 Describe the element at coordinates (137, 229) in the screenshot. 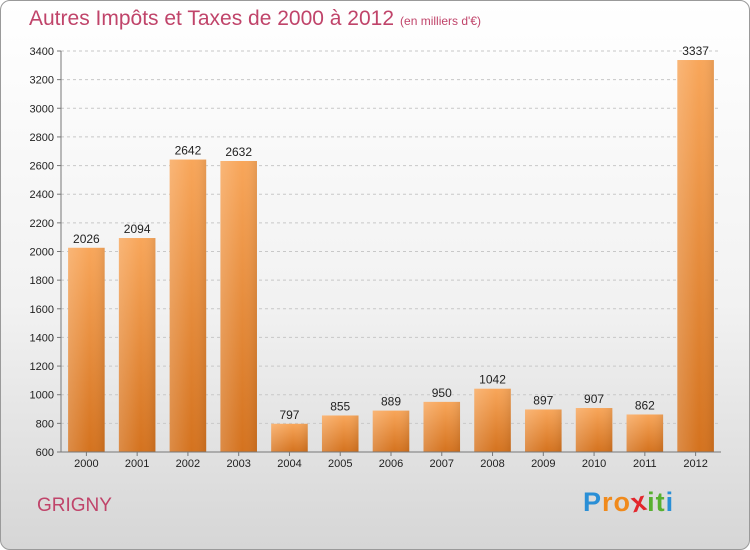

I see `bar-value-label: 2094` at that location.